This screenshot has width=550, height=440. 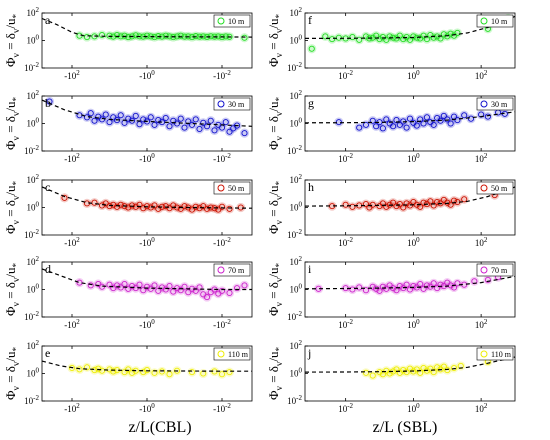 I want to click on y-tick-label: 10⁻², so click(x=294, y=316).